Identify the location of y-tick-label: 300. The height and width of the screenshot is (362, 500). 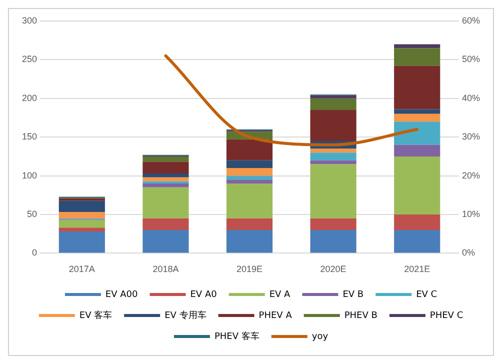
(30, 20).